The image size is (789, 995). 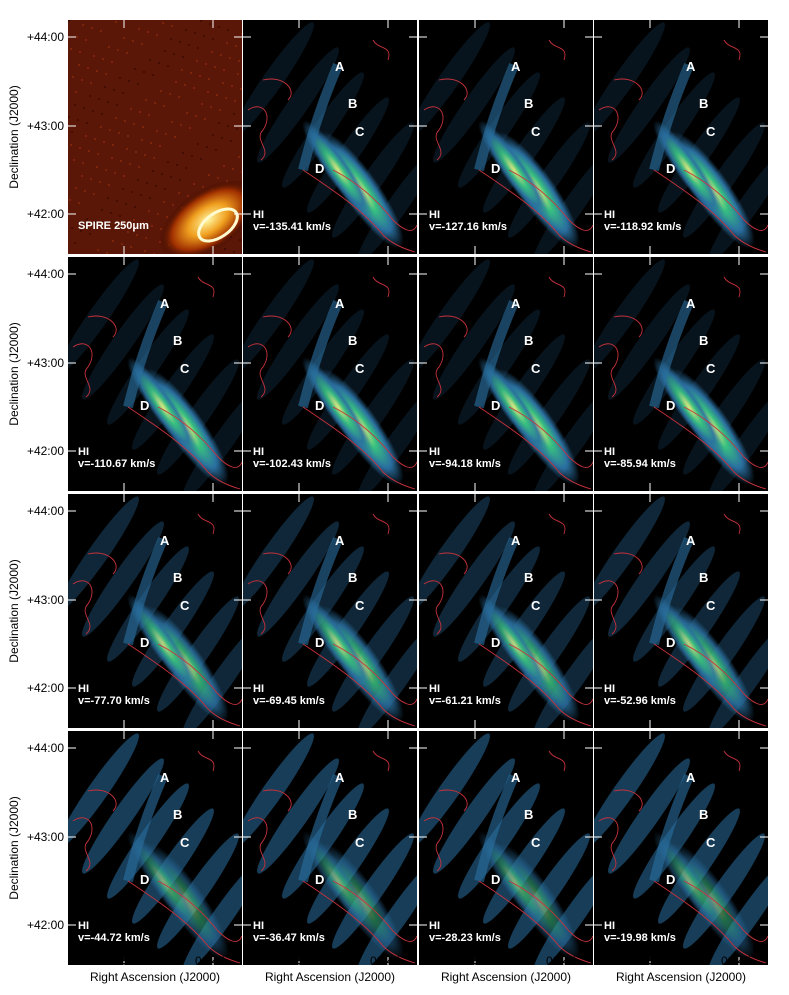 I want to click on panel-label: HI v=-52.96 km/s, so click(x=640, y=695).